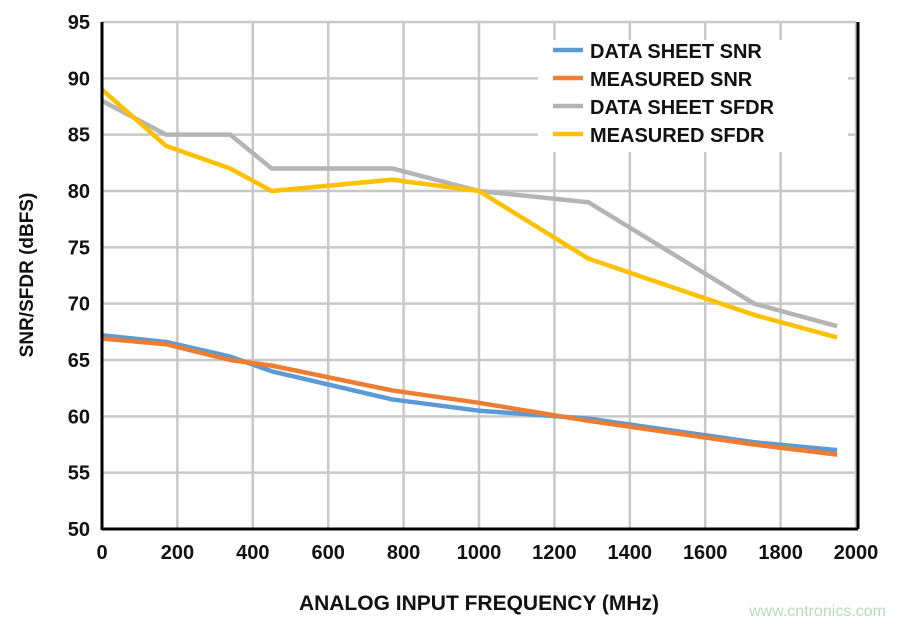  Describe the element at coordinates (403, 553) in the screenshot. I see `x-tick-label: 800` at that location.